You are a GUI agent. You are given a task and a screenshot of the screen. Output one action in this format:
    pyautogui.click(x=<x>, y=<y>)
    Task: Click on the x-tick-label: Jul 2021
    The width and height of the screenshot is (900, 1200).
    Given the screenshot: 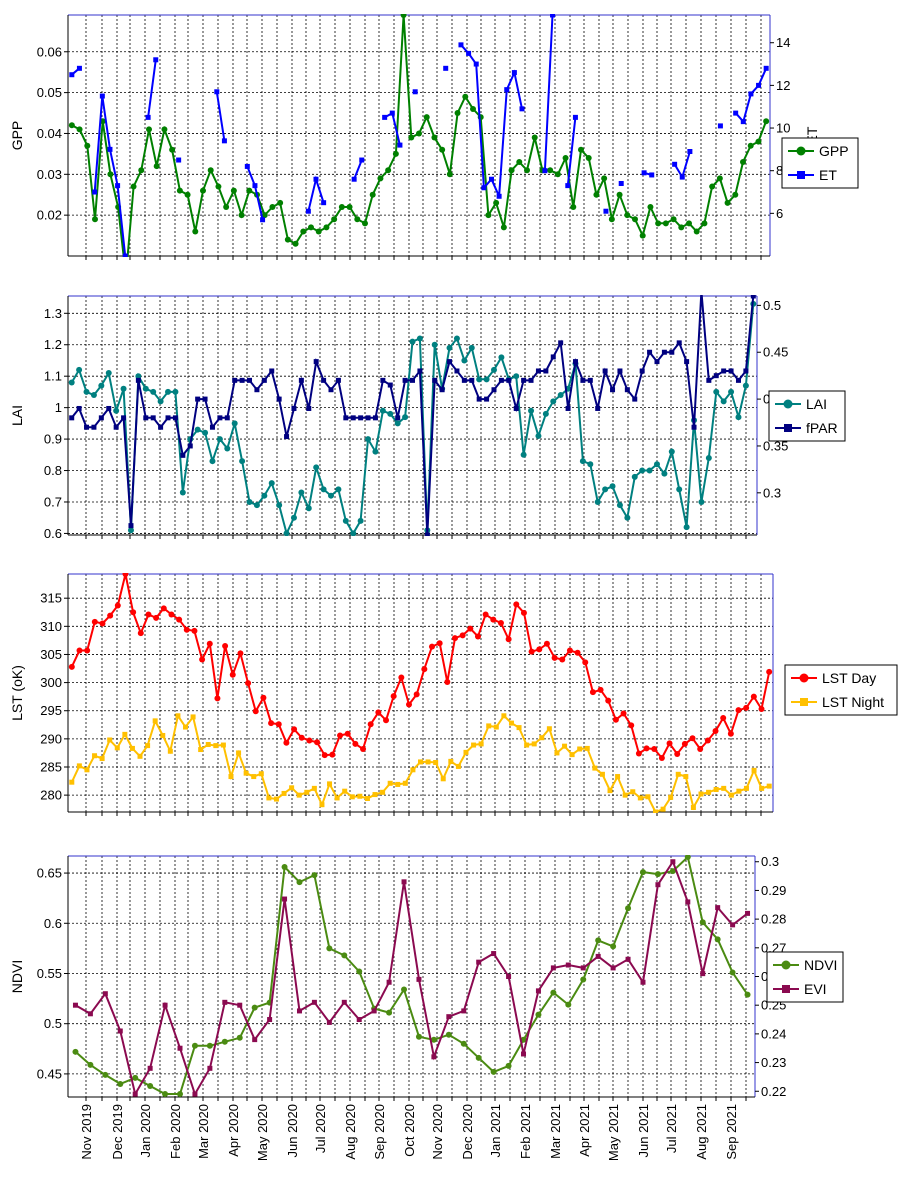 What is the action you would take?
    pyautogui.click(x=671, y=1128)
    